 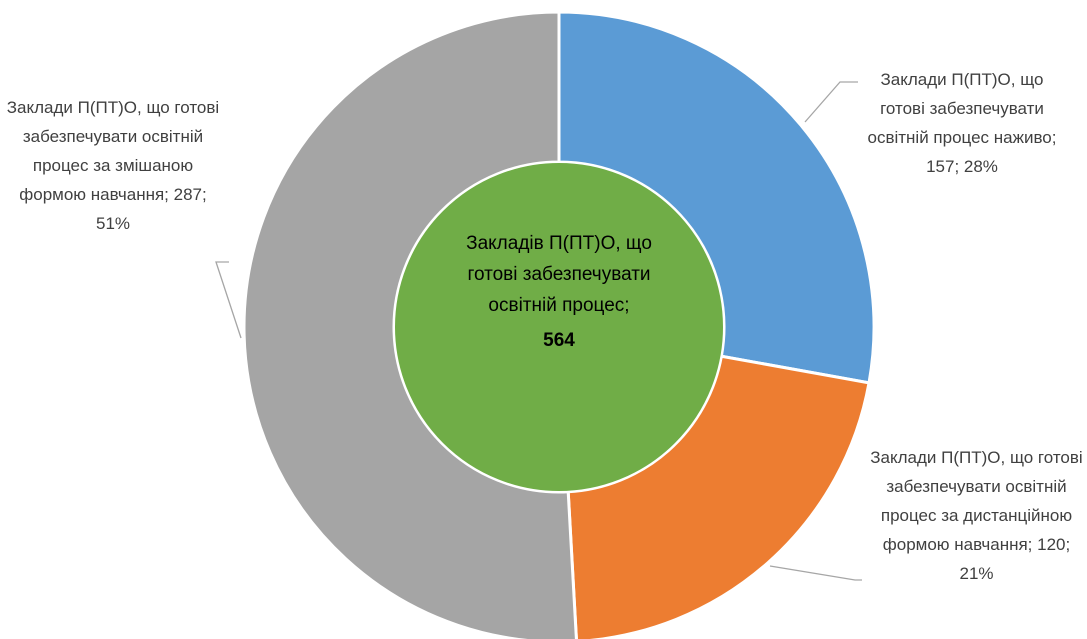 I want to click on center-value: 564, so click(x=559, y=340).